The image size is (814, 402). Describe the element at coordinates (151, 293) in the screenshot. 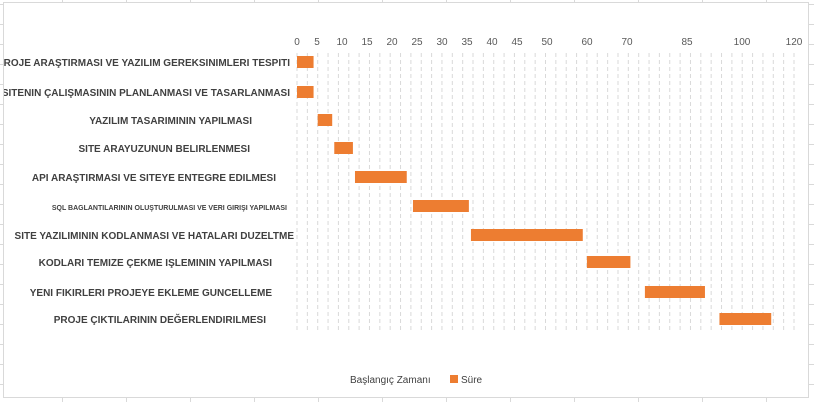

I see `task-label: YENI FIKIRLERI PROJEYE EKLEME GUNCELLEME` at that location.